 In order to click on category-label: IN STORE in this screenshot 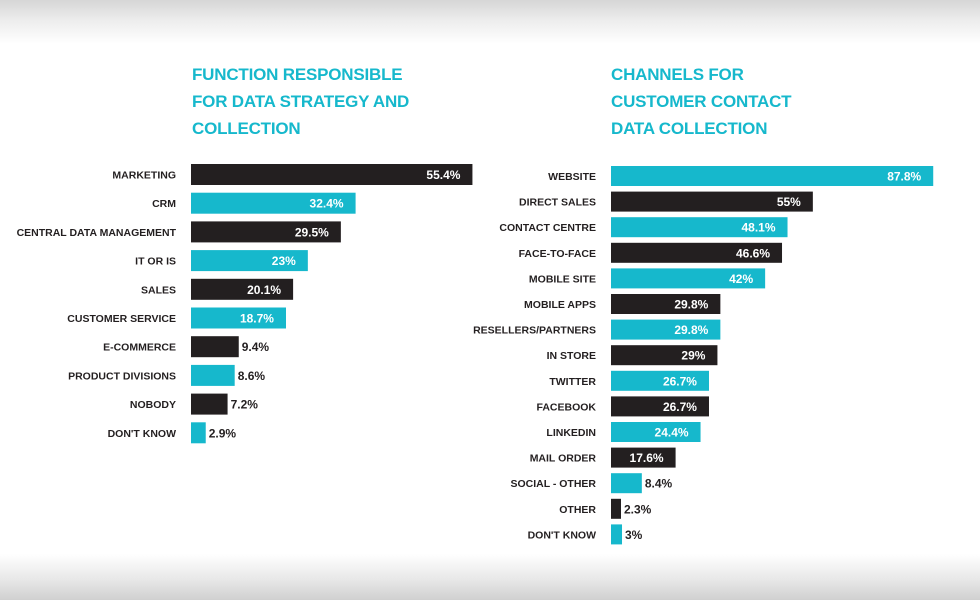, I will do `click(571, 356)`.